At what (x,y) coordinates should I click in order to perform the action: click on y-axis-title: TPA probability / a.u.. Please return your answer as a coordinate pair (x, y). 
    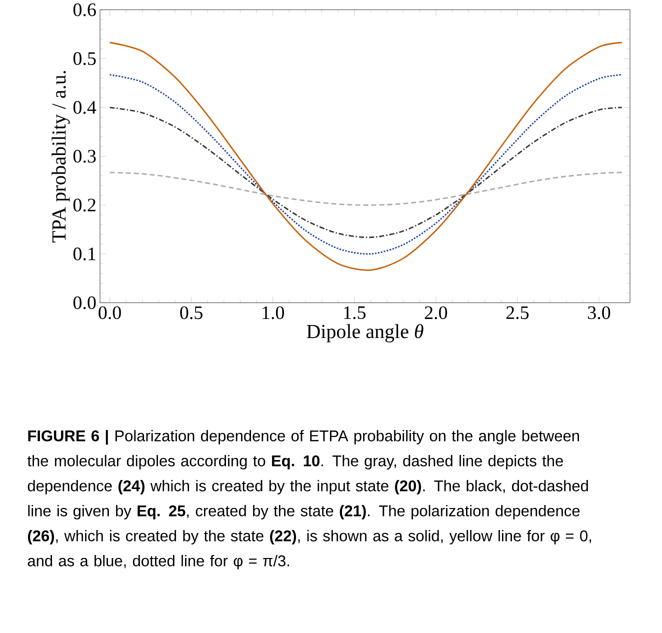
    Looking at the image, I should click on (61, 157).